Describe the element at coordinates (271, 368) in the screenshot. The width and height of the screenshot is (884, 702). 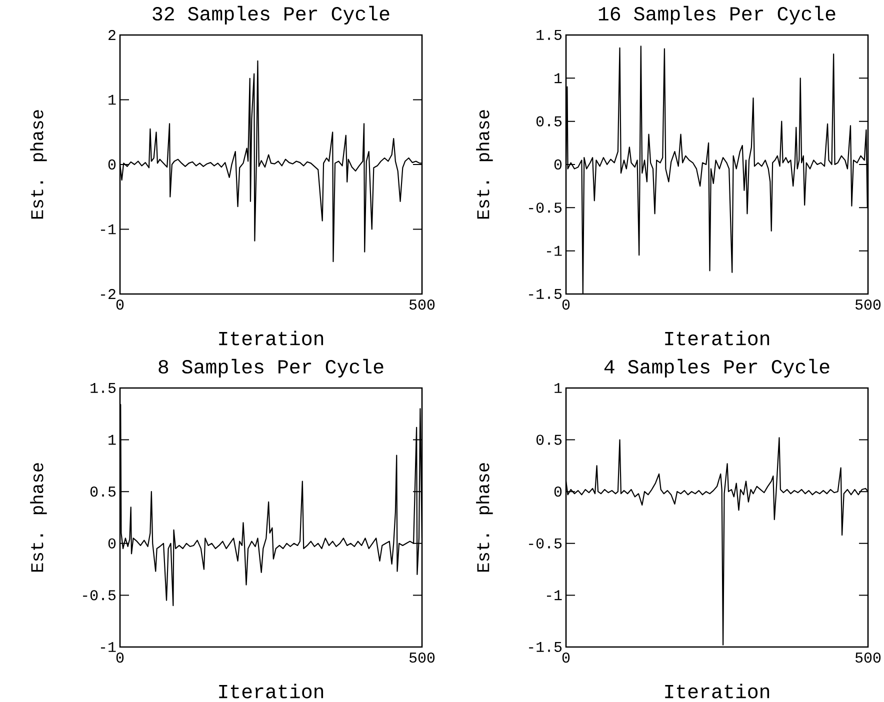
I see `chart-title: 8 Samples Per Cycle` at that location.